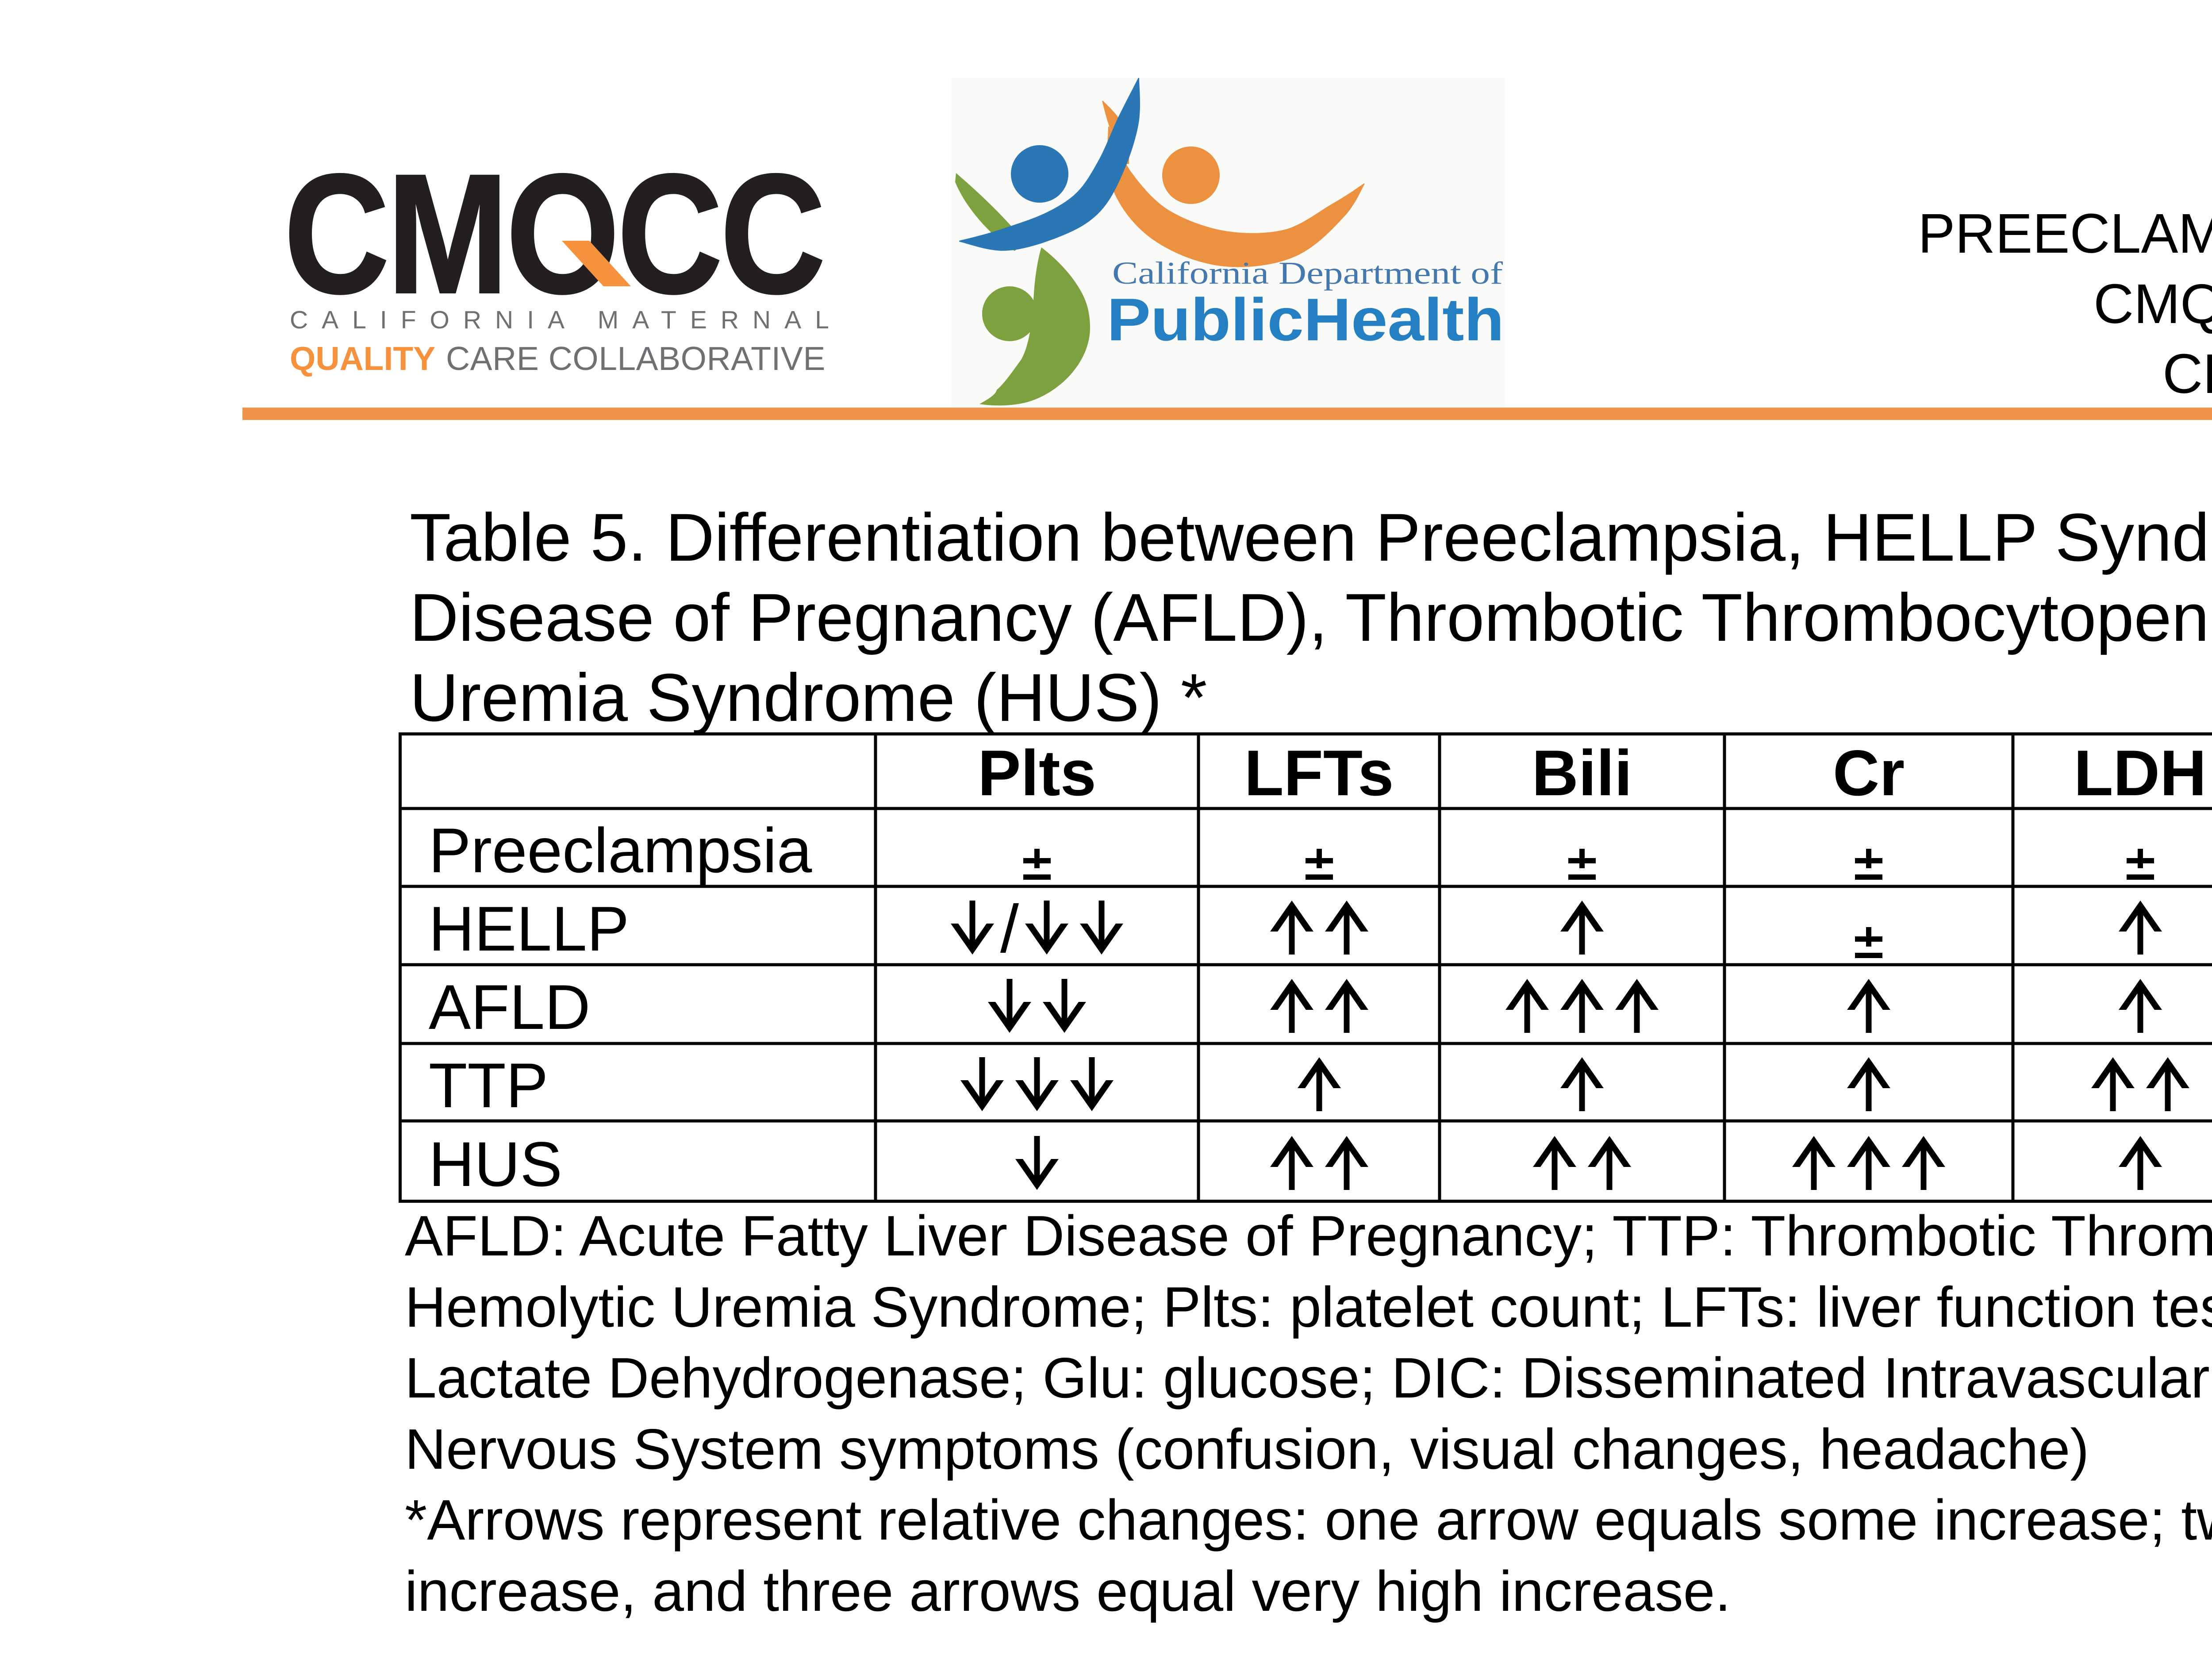 The image size is (2212, 1667). I want to click on svg-text: California Department of, so click(1307, 273).